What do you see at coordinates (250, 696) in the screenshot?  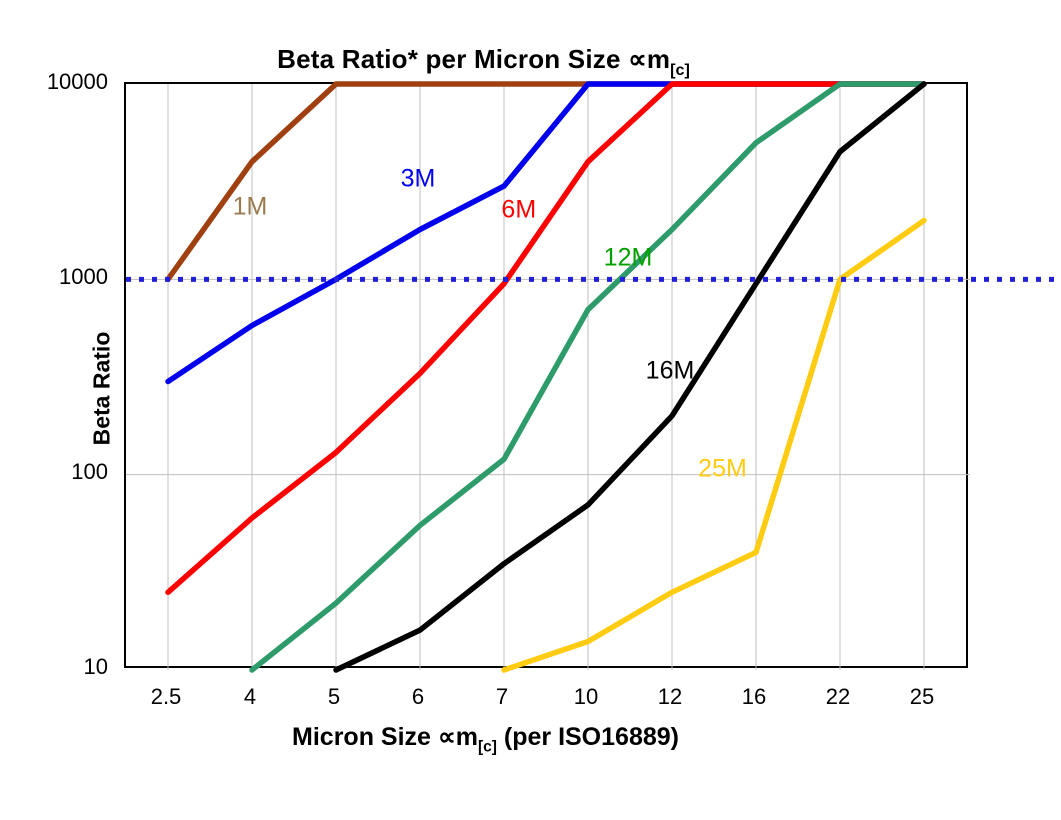 I see `x-tick-4: 4` at bounding box center [250, 696].